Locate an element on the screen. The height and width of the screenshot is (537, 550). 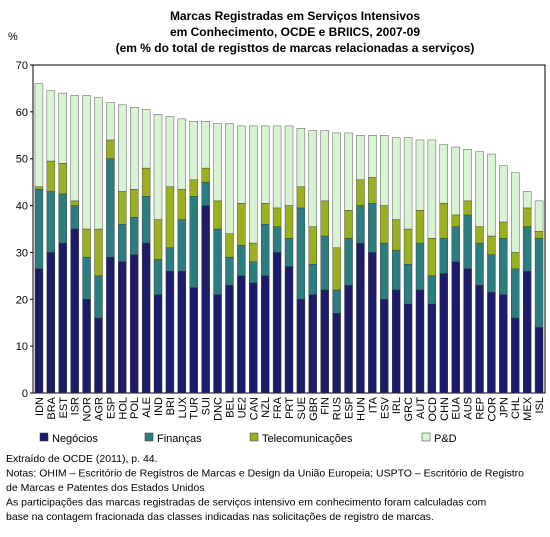
x-tick-label: IDN is located at coordinates (40, 406).